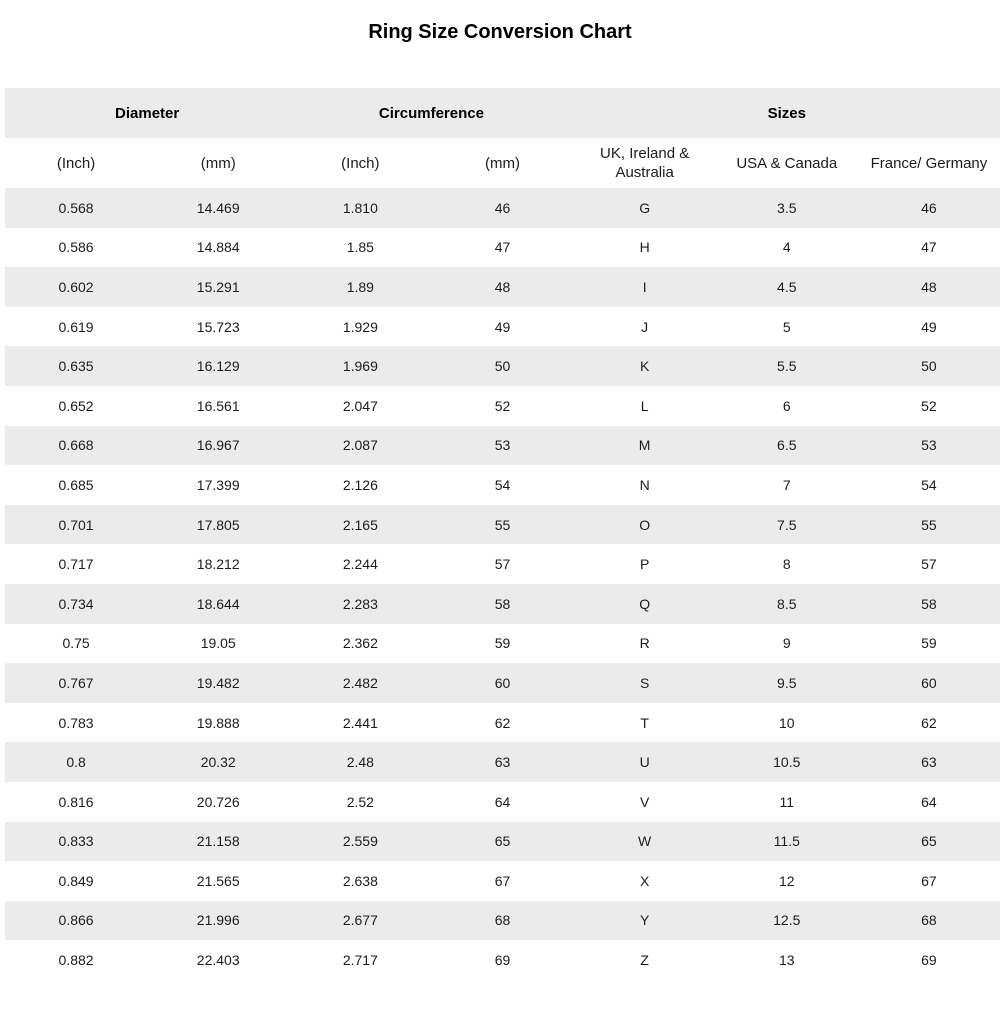  What do you see at coordinates (502, 762) in the screenshot?
I see `cell-circumference-mm: 63` at bounding box center [502, 762].